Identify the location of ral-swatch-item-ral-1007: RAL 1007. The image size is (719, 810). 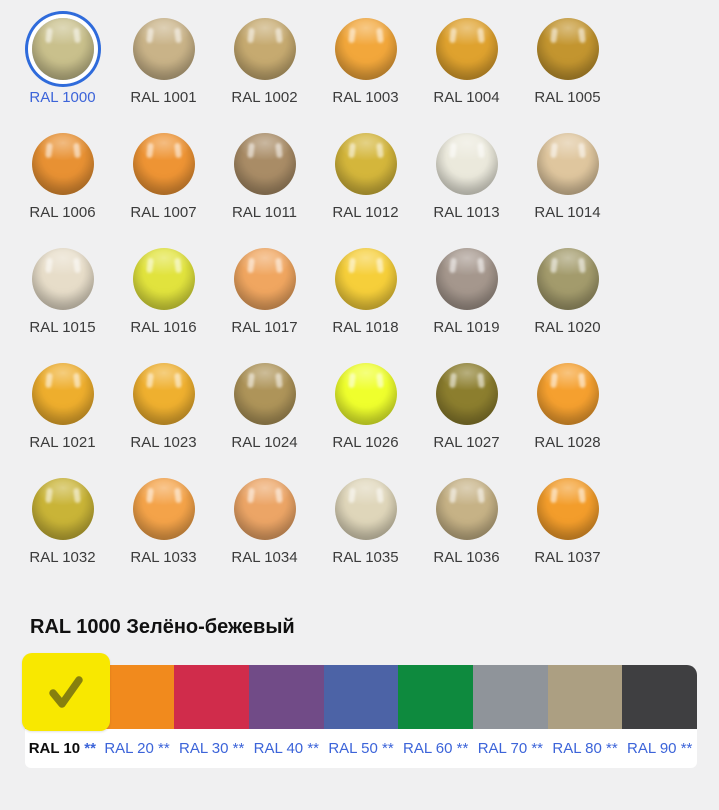
(163, 180).